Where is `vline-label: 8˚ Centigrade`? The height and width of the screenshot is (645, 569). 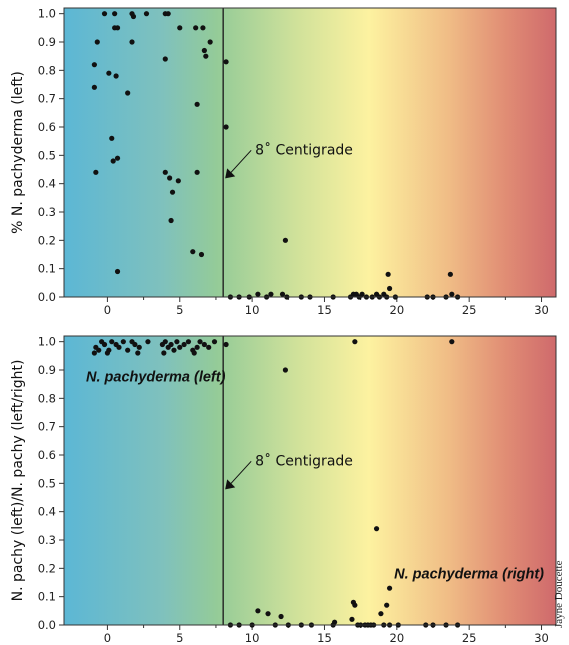 vline-label: 8˚ Centigrade is located at coordinates (304, 460).